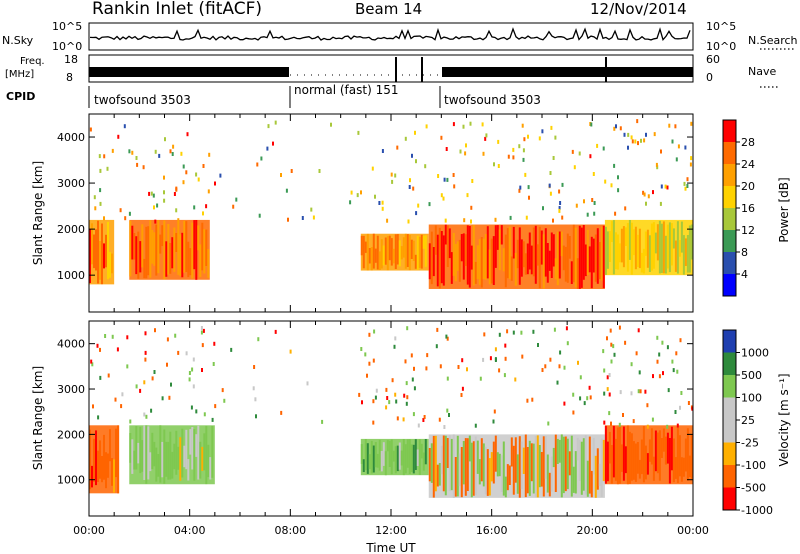 Image resolution: width=800 pixels, height=554 pixels. I want to click on y-tick-label: 4000, so click(71, 344).